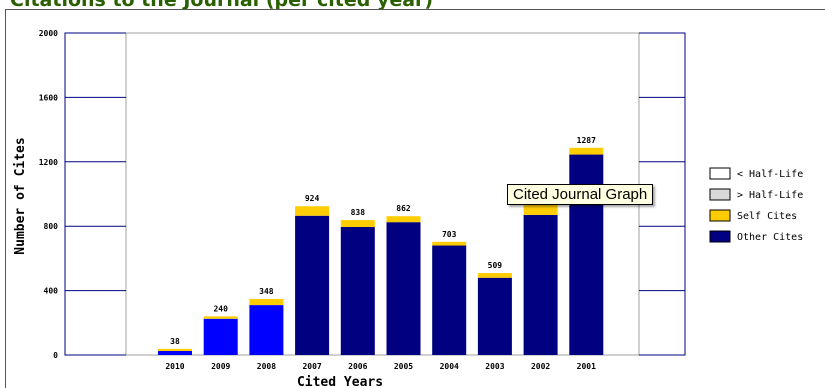 This screenshot has height=388, width=825. Describe the element at coordinates (340, 381) in the screenshot. I see `x-axis-title: Cited Years` at that location.